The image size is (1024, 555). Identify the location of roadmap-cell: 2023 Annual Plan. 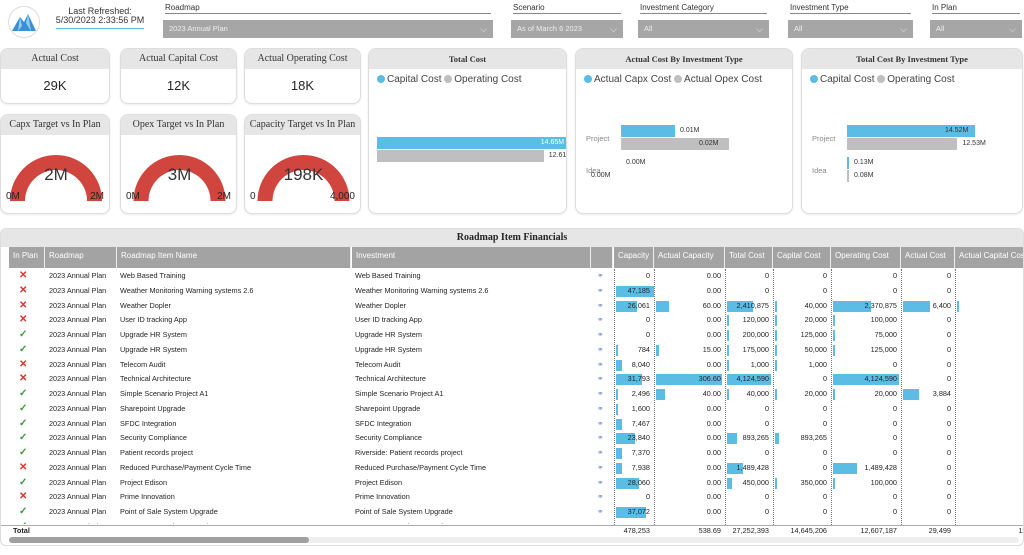
(78, 423).